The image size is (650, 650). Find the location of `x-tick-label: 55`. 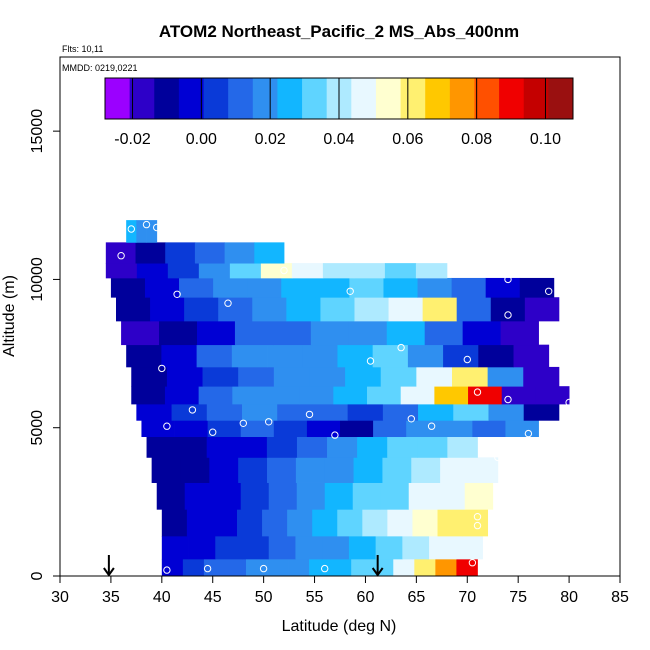

x-tick-label: 55 is located at coordinates (315, 597).